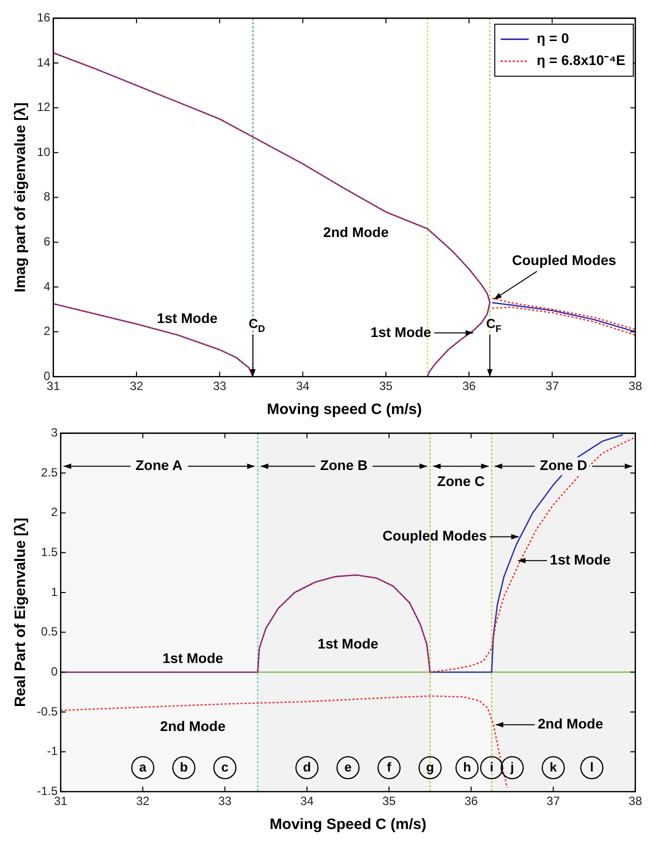 Image resolution: width=653 pixels, height=851 pixels. Describe the element at coordinates (344, 409) in the screenshot. I see `x-axis-title: Moving speed C (m/s)` at that location.